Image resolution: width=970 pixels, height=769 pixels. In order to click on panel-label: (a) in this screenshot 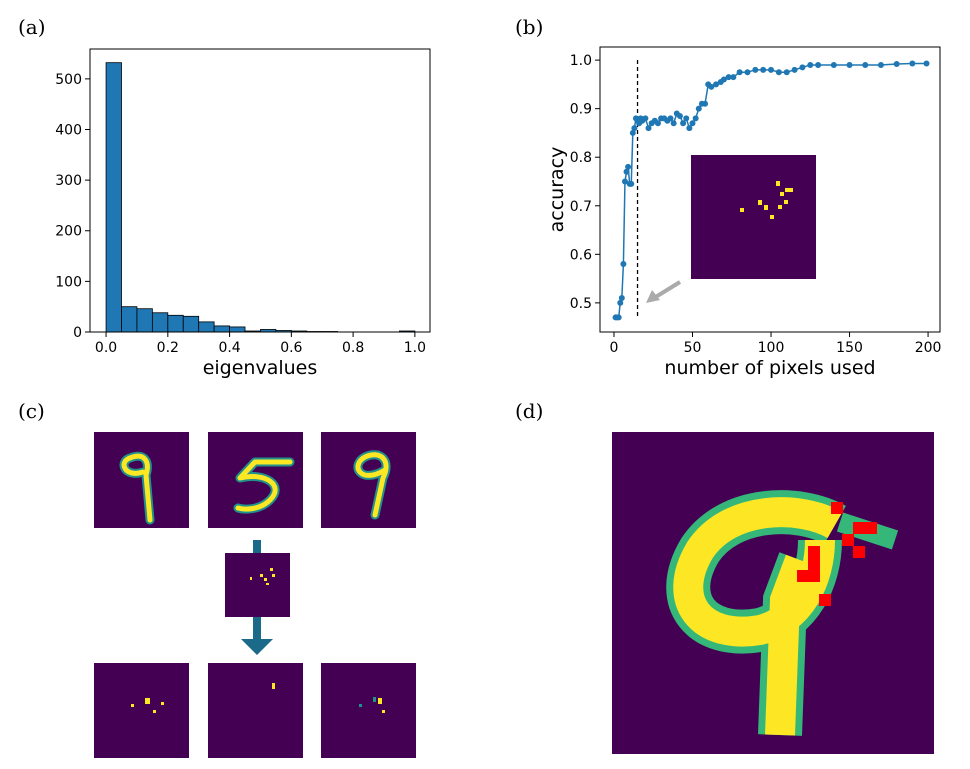, I will do `click(32, 27)`.